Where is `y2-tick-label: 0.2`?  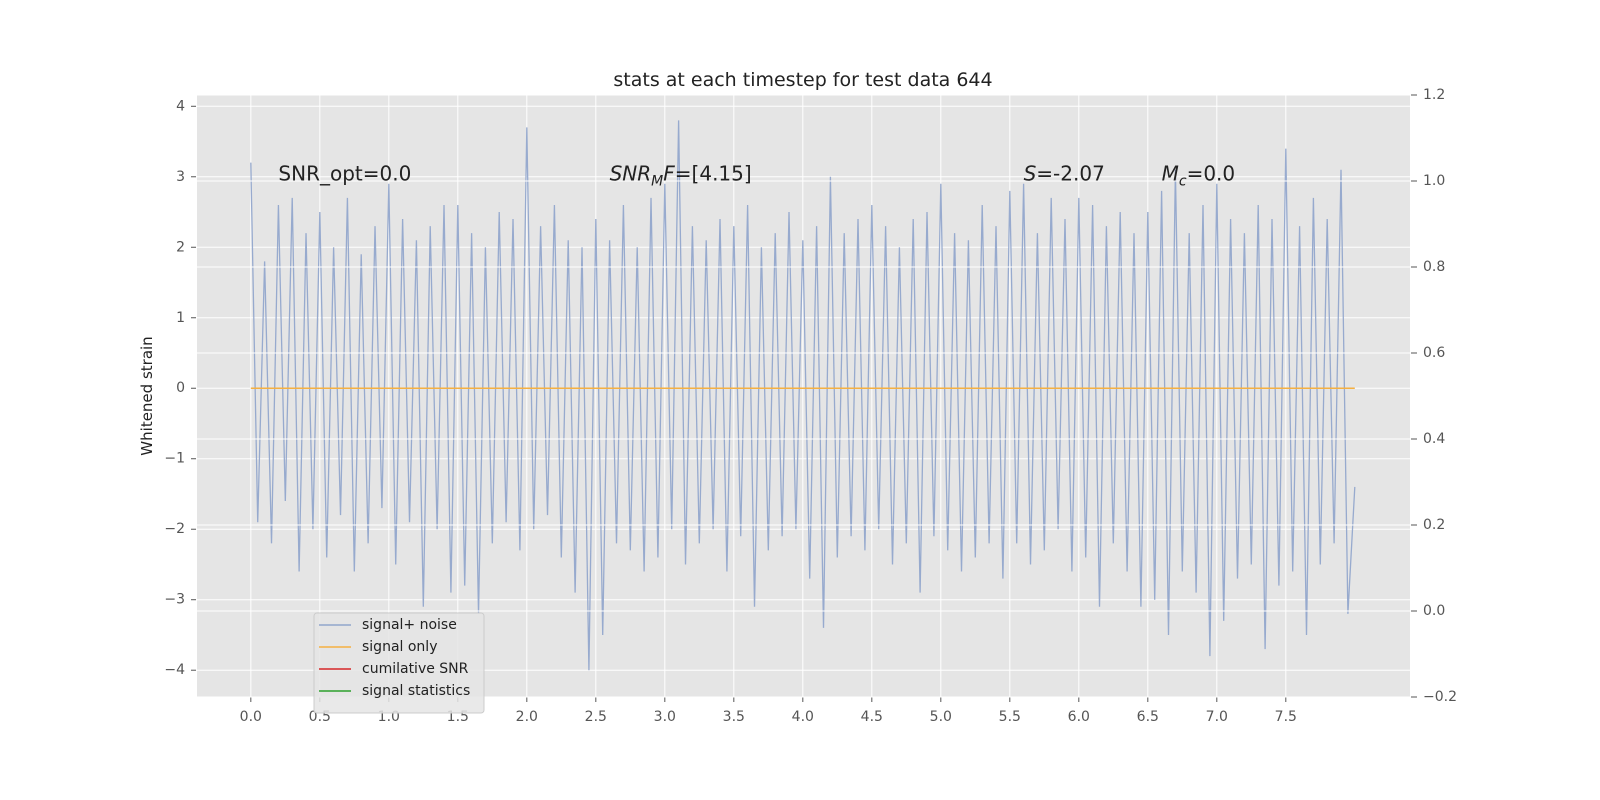 y2-tick-label: 0.2 is located at coordinates (1434, 525).